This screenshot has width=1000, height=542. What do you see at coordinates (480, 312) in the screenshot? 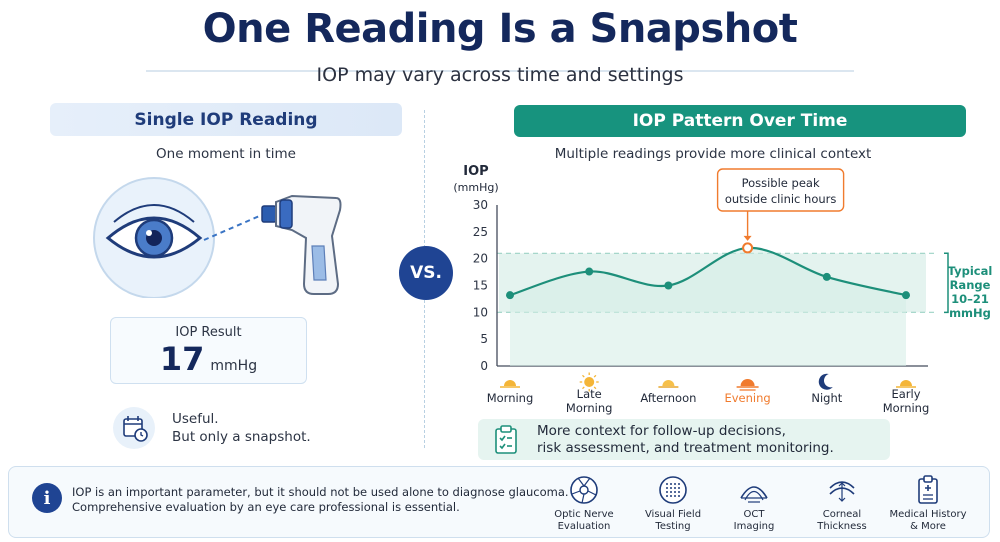
I see `y-tick-label: 10` at bounding box center [480, 312].